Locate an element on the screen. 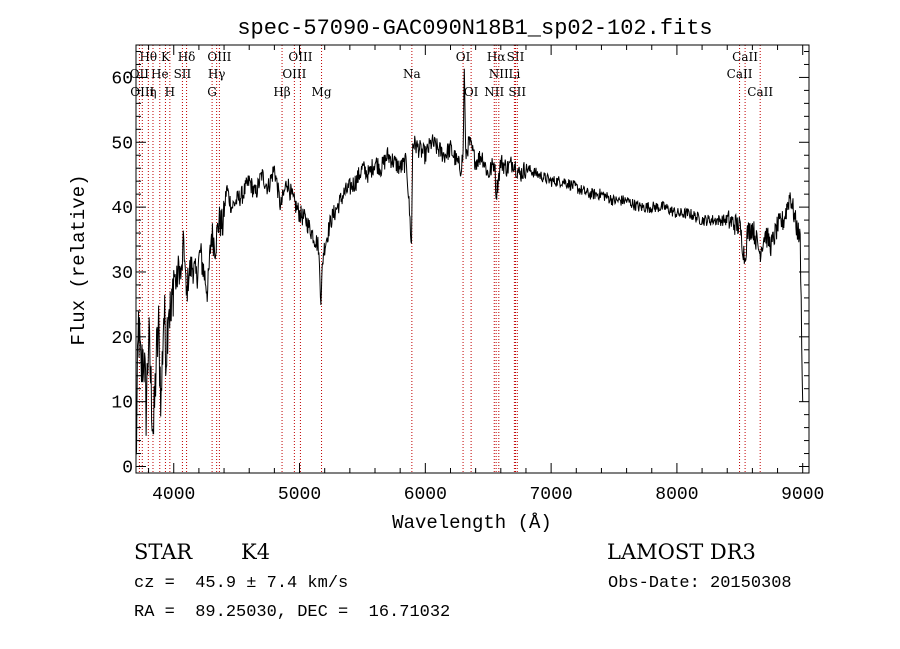 The width and height of the screenshot is (900, 649). marker-label: H is located at coordinates (170, 92).